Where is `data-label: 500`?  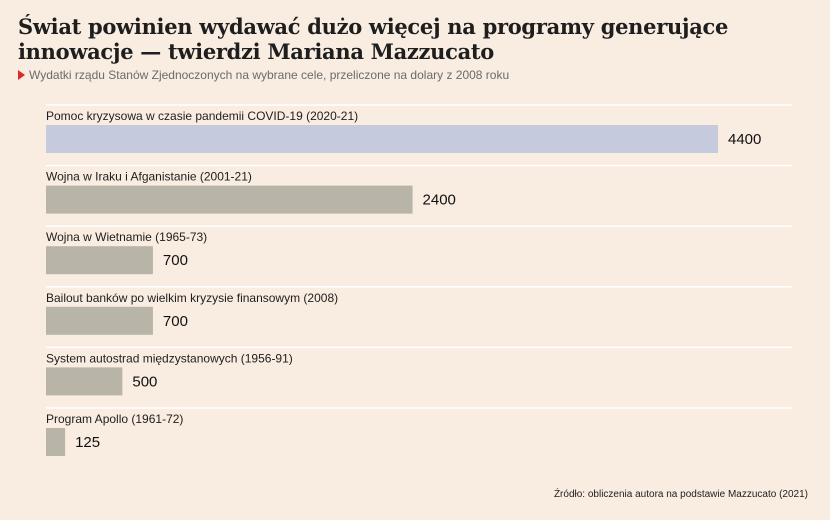 data-label: 500 is located at coordinates (144, 381).